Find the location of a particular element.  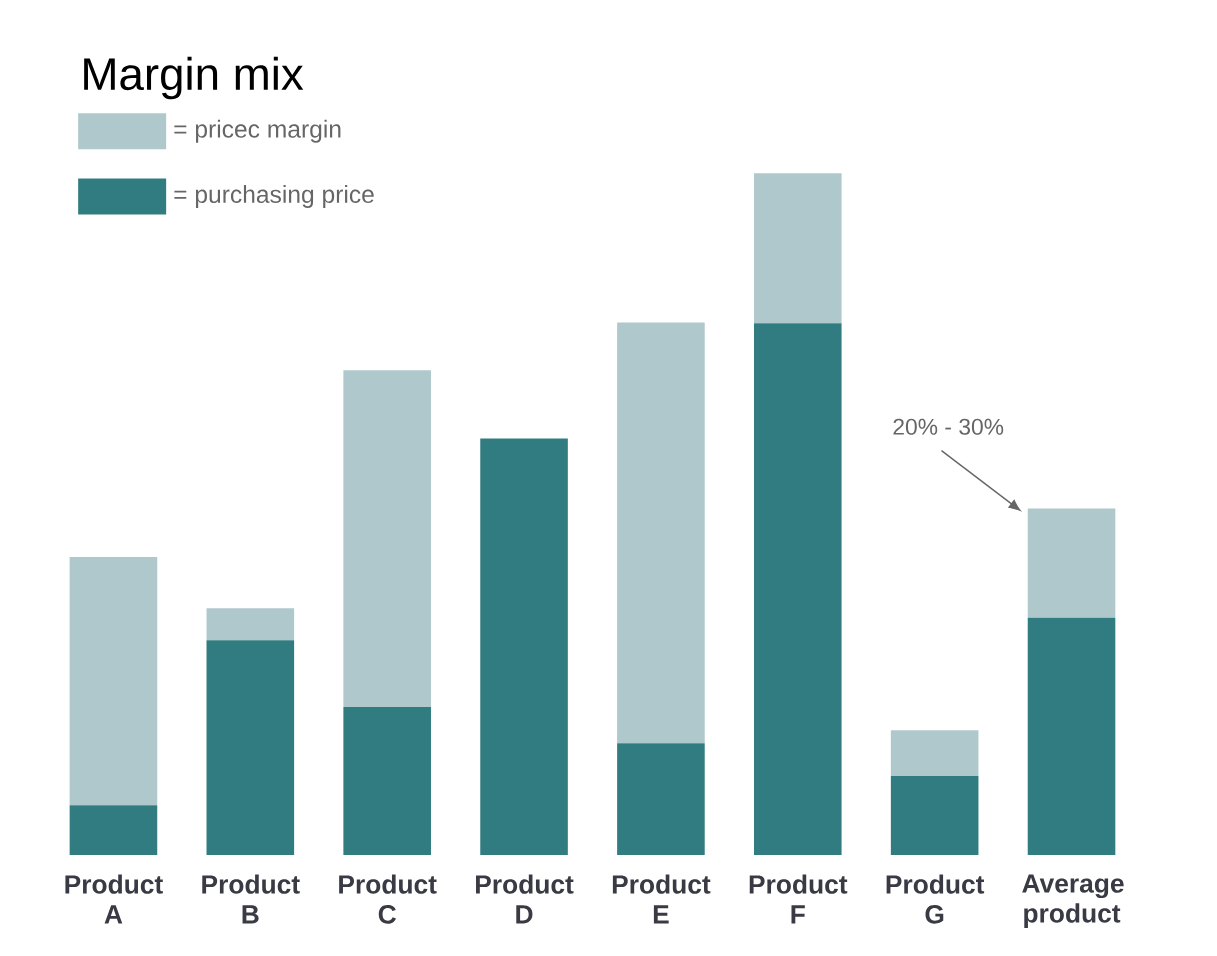

legend-label: = purchasing price is located at coordinates (274, 196).